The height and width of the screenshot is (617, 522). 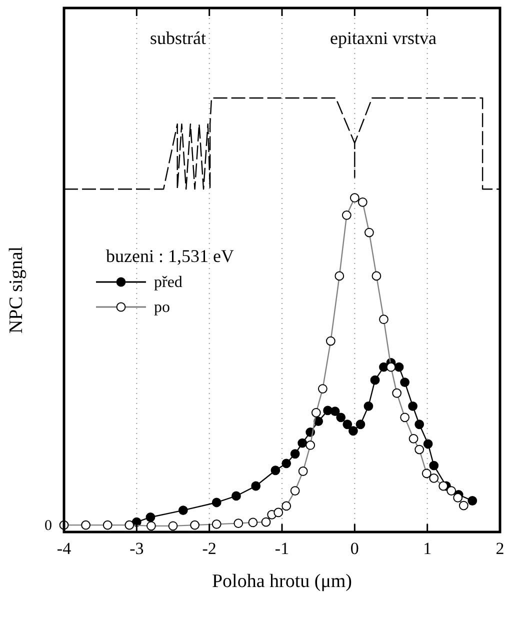 I want to click on text: 0, so click(x=48, y=526).